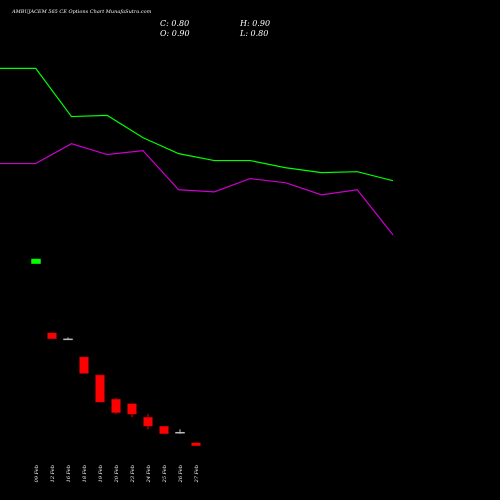 The width and height of the screenshot is (500, 500). Describe the element at coordinates (175, 33) in the screenshot. I see `ohlc-label: O: 0.90` at that location.